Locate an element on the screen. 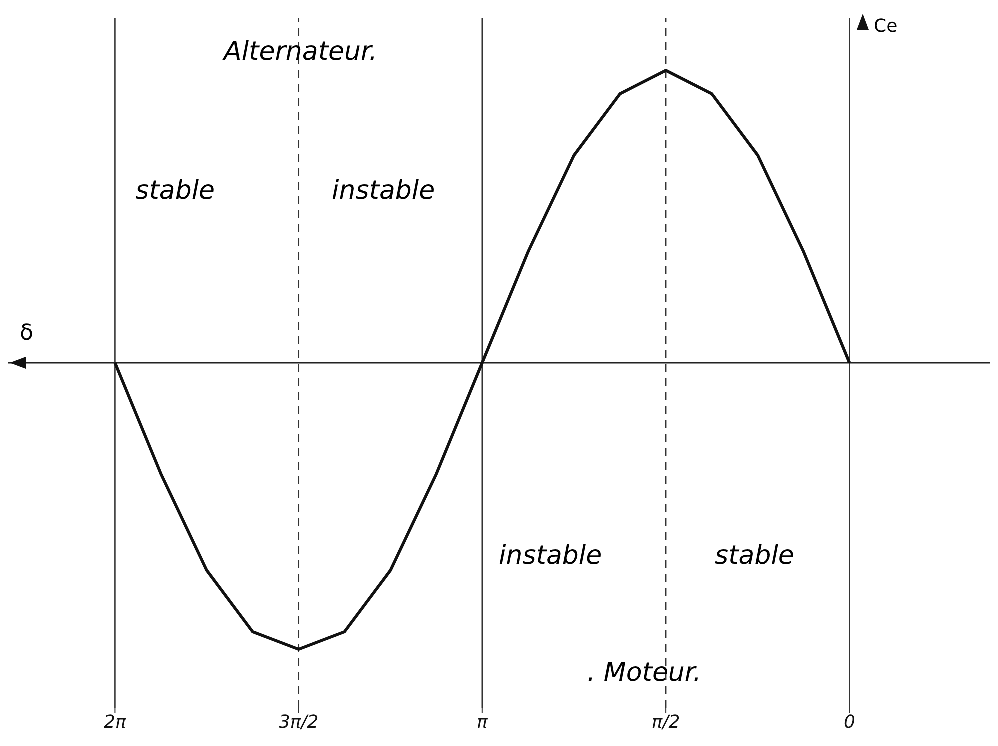  y-axis-title: Ce is located at coordinates (886, 26).